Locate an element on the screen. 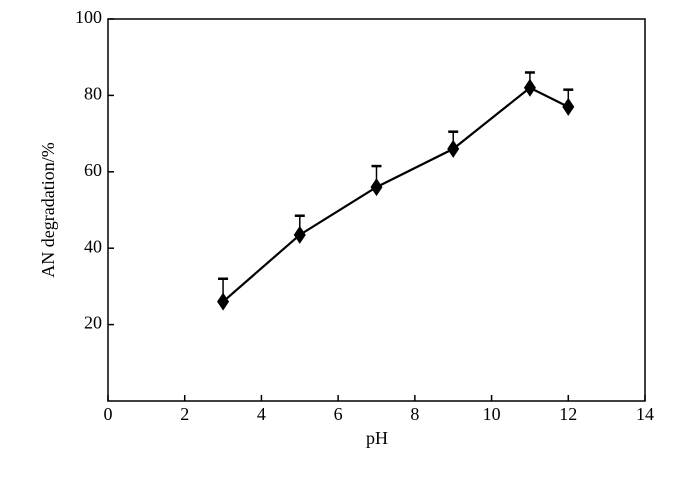 This screenshot has width=700, height=481. x-tick-label: 0 is located at coordinates (108, 414).